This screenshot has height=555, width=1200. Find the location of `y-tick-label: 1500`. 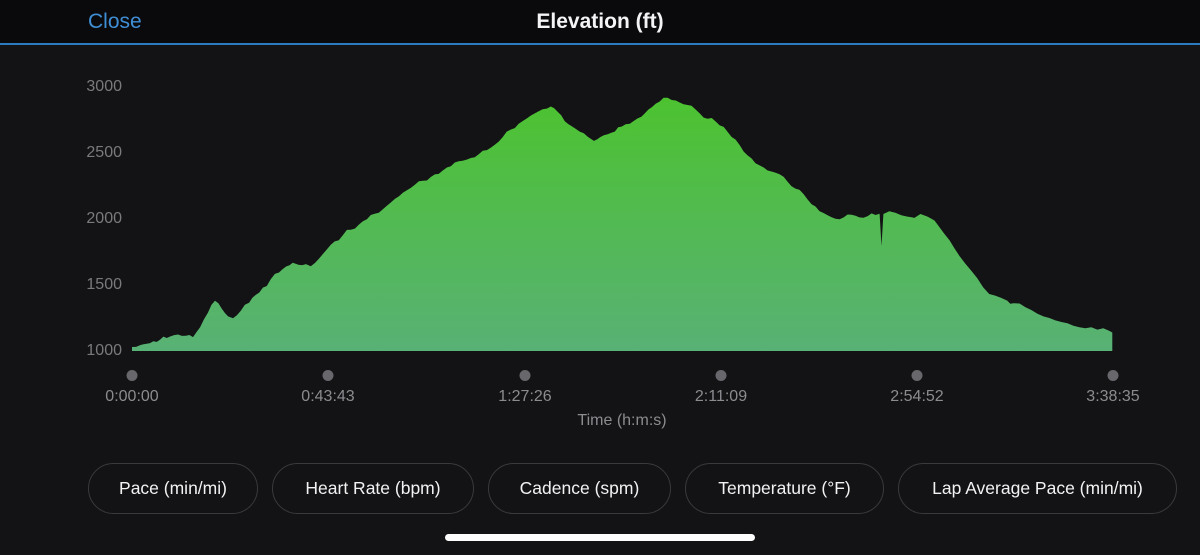

y-tick-label: 1500 is located at coordinates (104, 284).